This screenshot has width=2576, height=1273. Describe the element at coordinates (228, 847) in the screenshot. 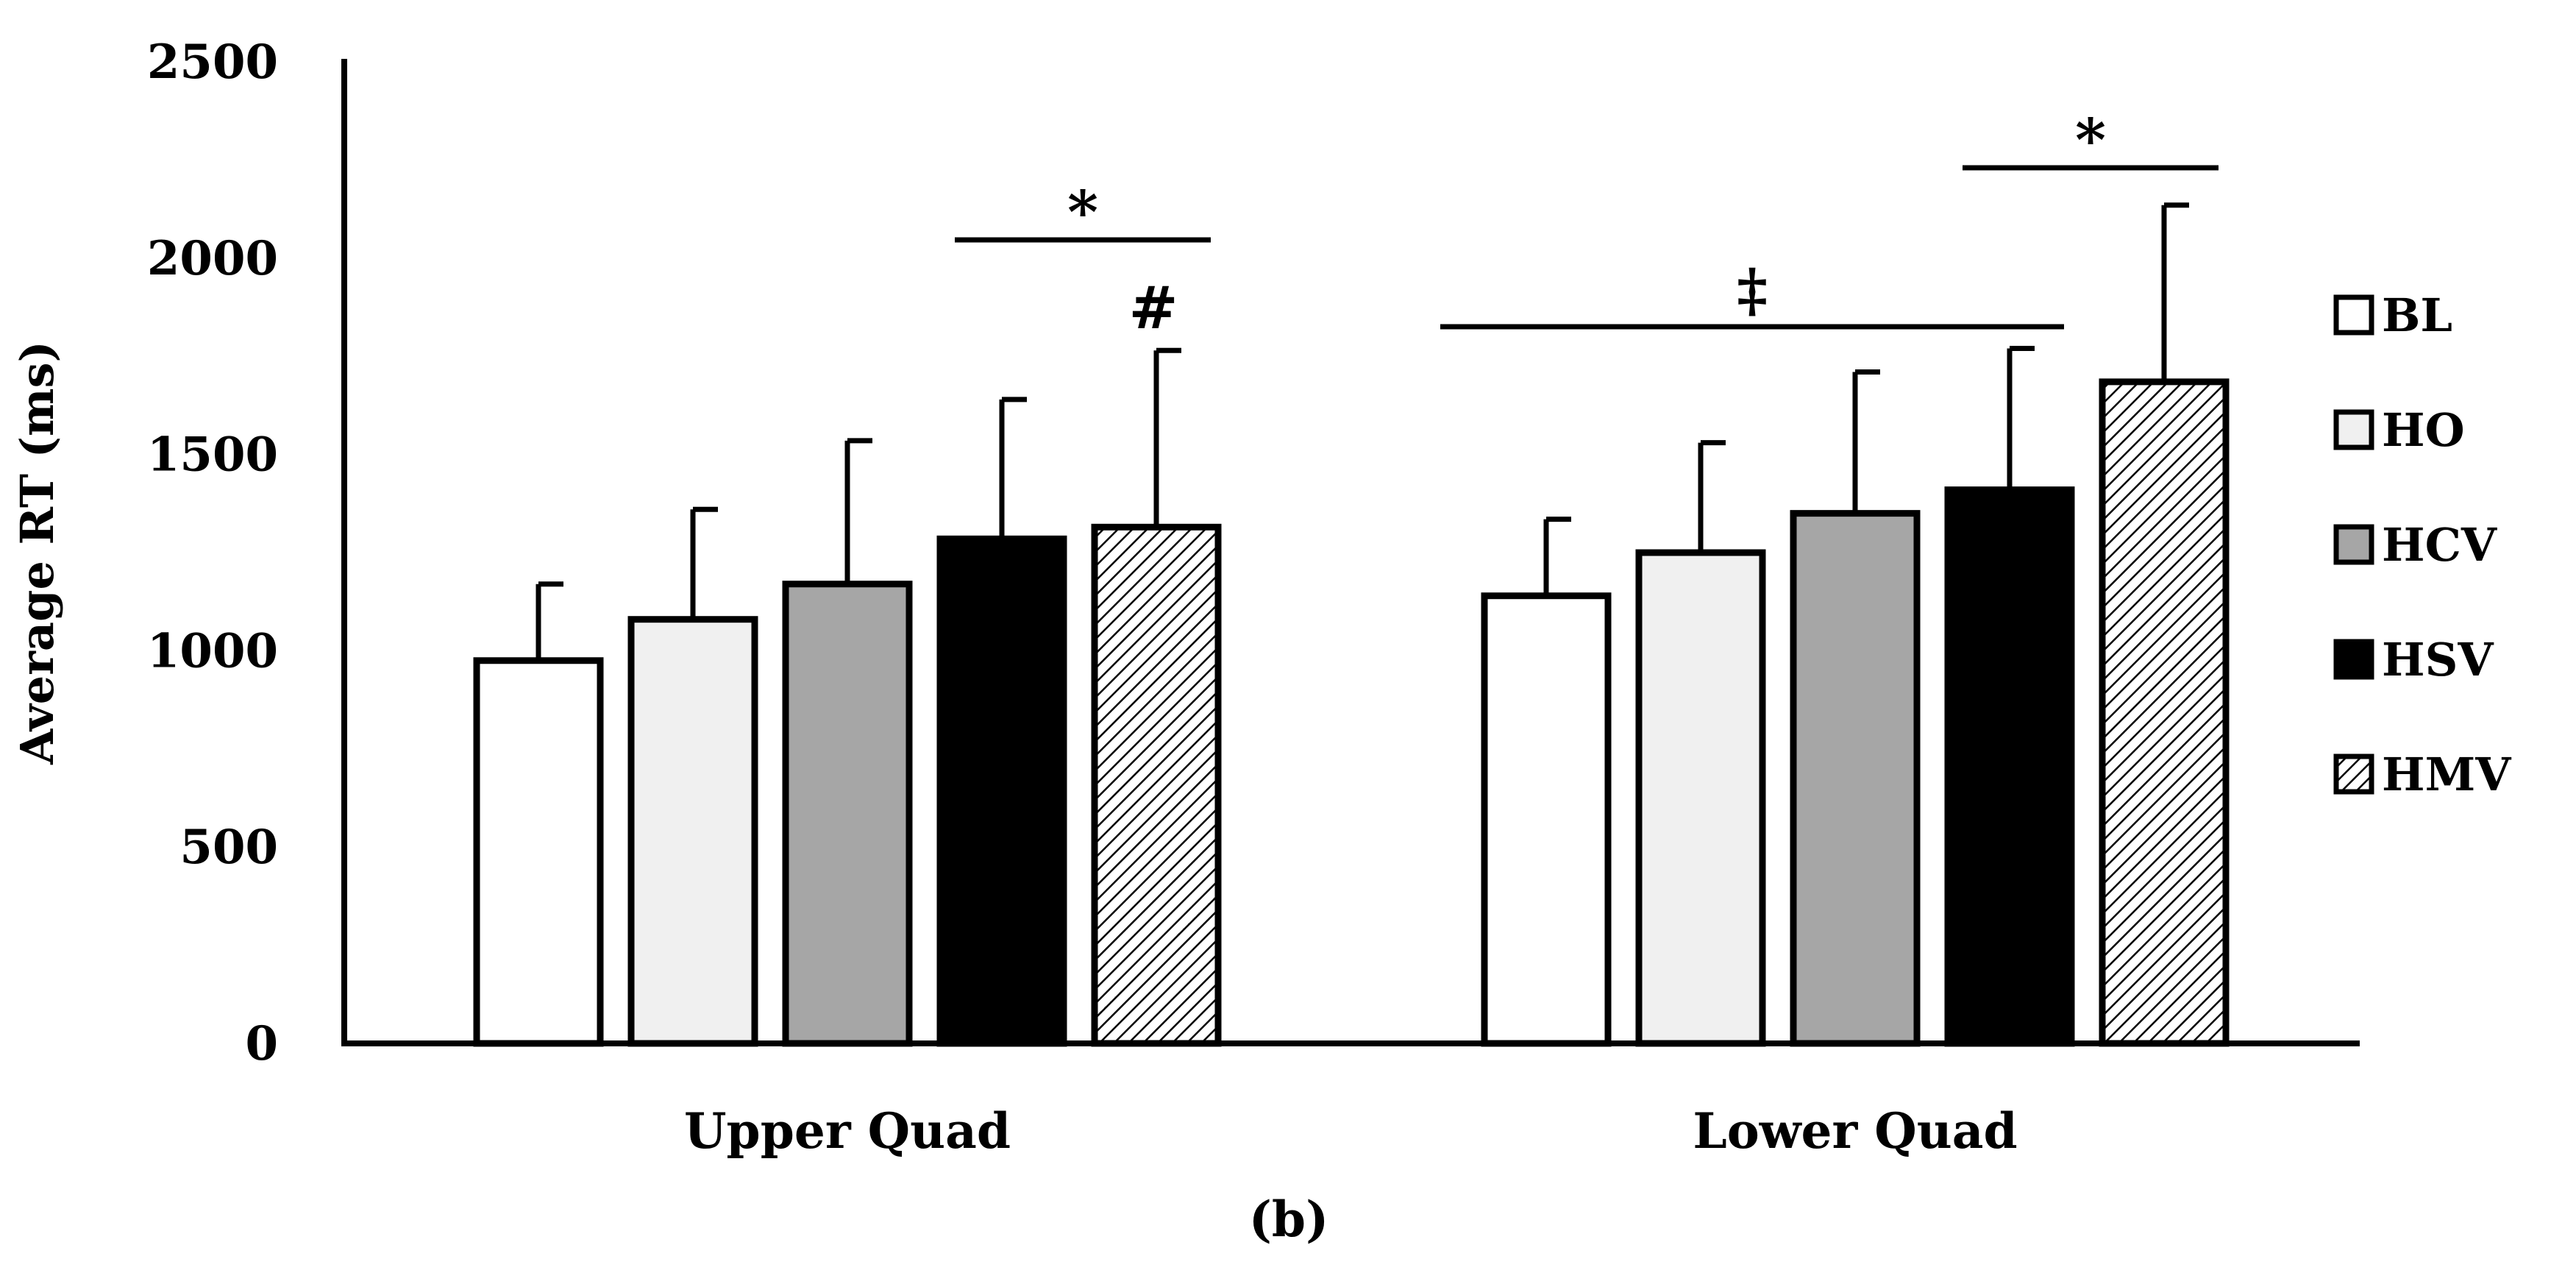

I see `y-tick-label-500: 500` at that location.